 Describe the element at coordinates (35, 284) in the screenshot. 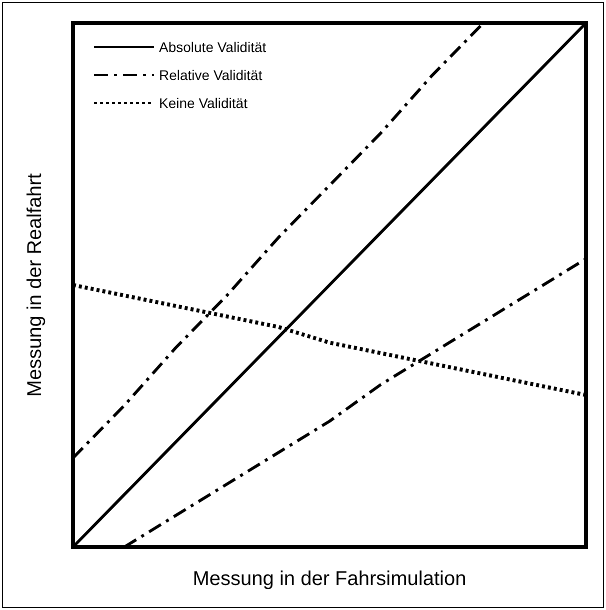

I see `y-axis-title: Messung in der Realfahrt` at that location.